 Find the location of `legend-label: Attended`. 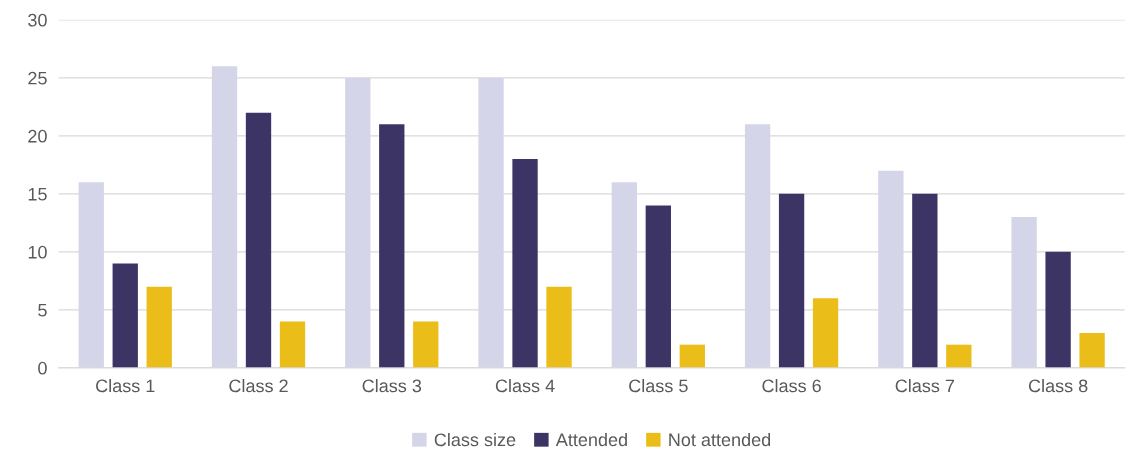

legend-label: Attended is located at coordinates (591, 439).